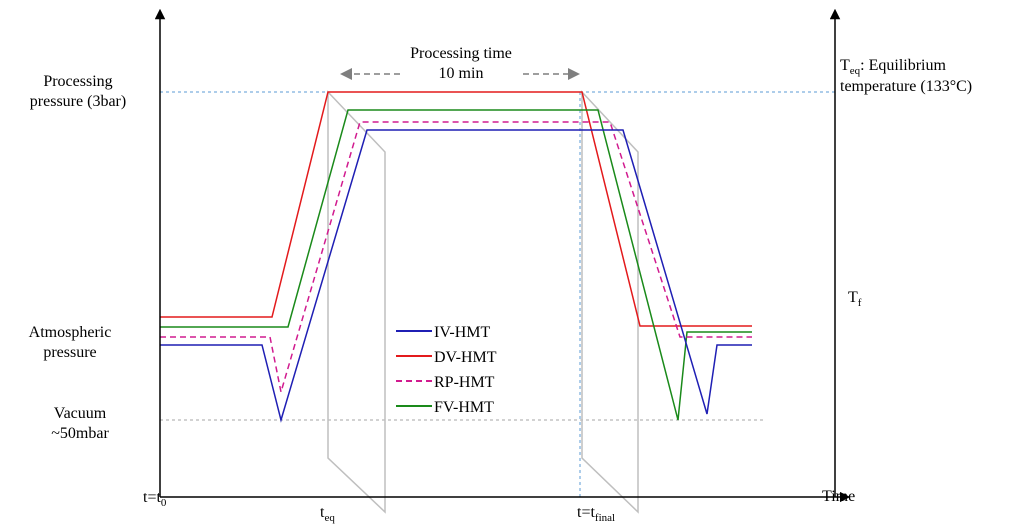 This screenshot has height=527, width=1016. Describe the element at coordinates (329, 518) in the screenshot. I see `teq-time-subscript: eq` at that location.